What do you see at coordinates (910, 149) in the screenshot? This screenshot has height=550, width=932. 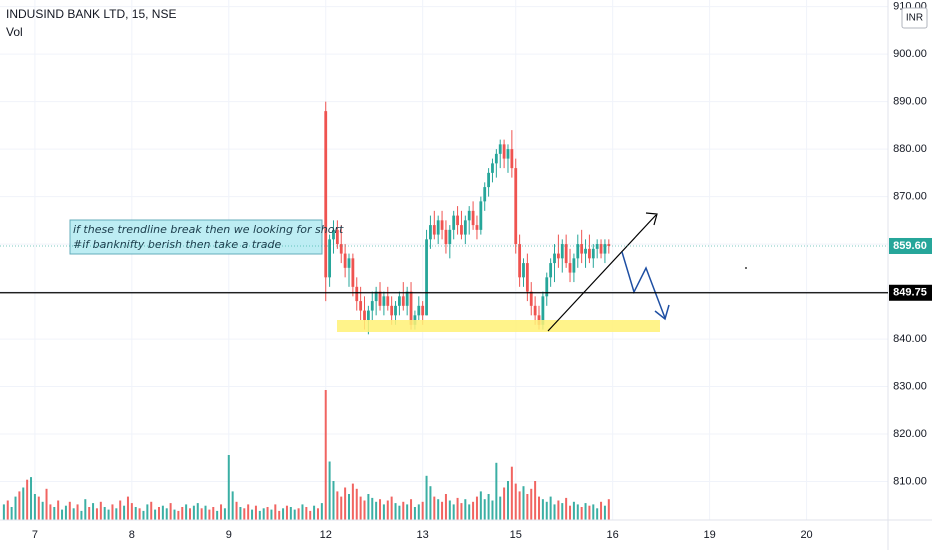 I see `y-tick-label: 880.00` at bounding box center [910, 149].